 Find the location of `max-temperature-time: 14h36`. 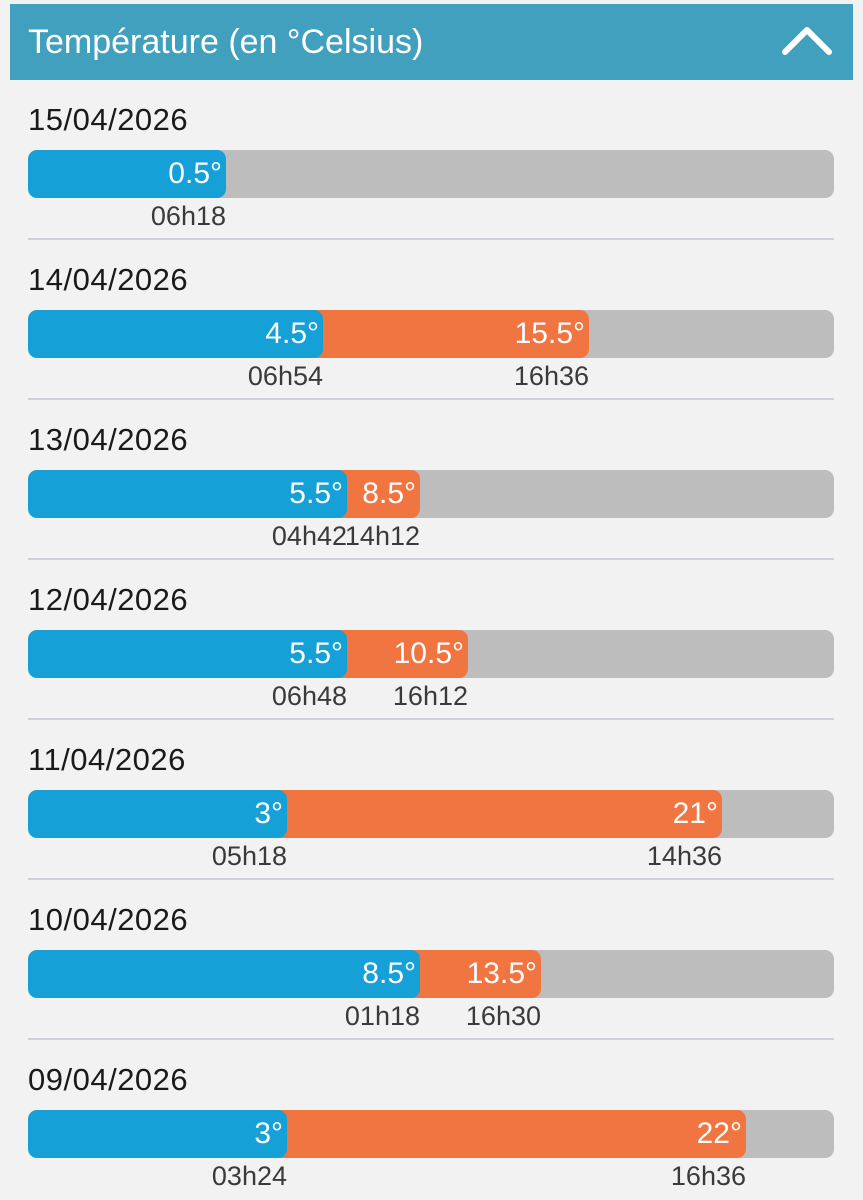

max-temperature-time: 14h36 is located at coordinates (684, 856).